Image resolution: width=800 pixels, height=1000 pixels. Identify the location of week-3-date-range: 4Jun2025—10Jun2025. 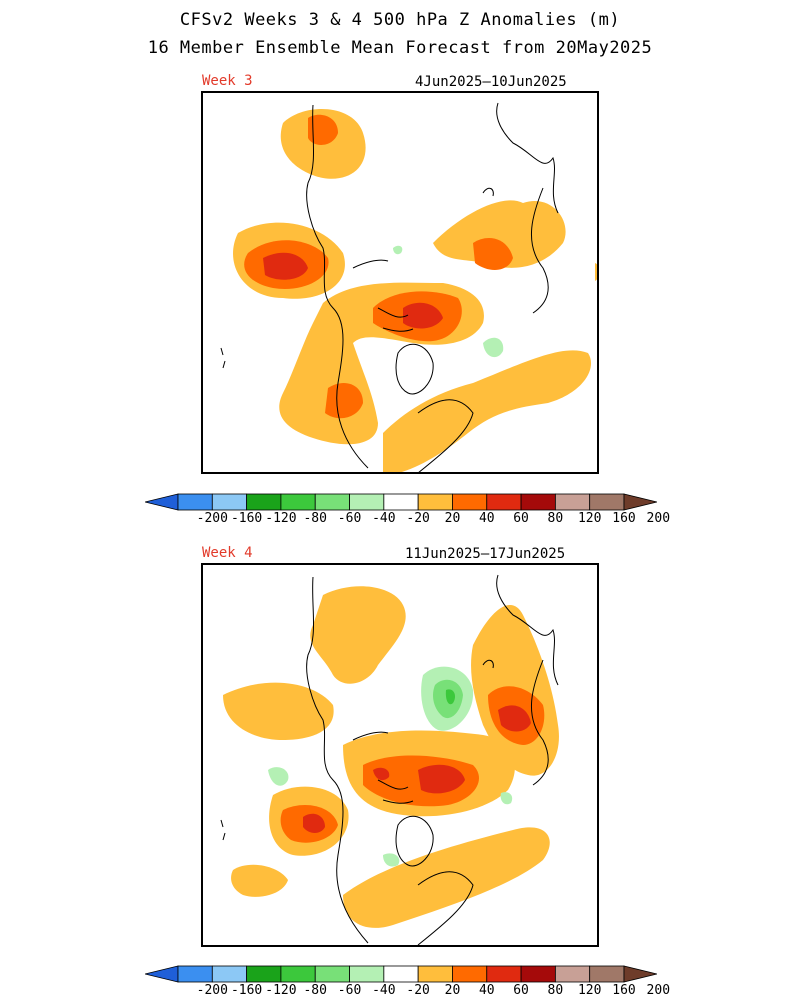
(491, 82).